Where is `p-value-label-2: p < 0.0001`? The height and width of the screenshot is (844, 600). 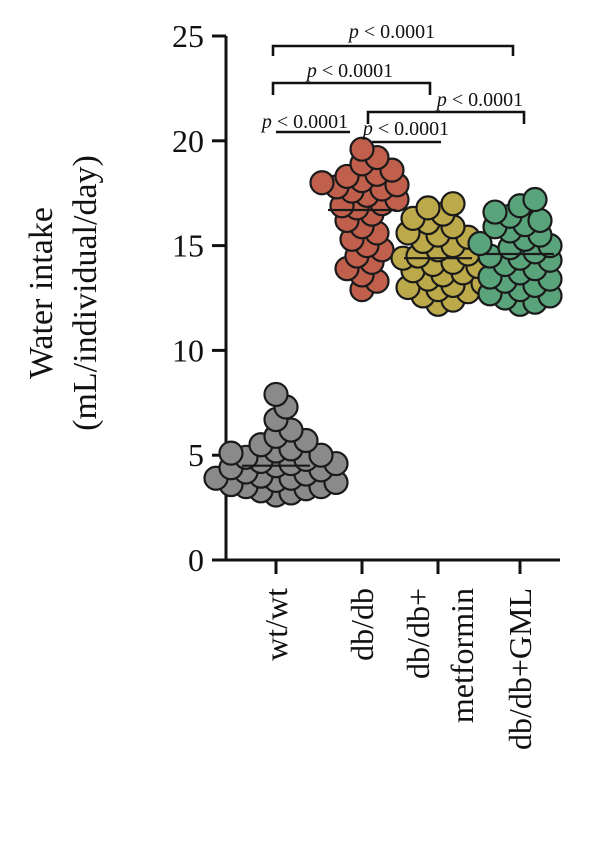
p-value-label-2: p < 0.0001 is located at coordinates (479, 100).